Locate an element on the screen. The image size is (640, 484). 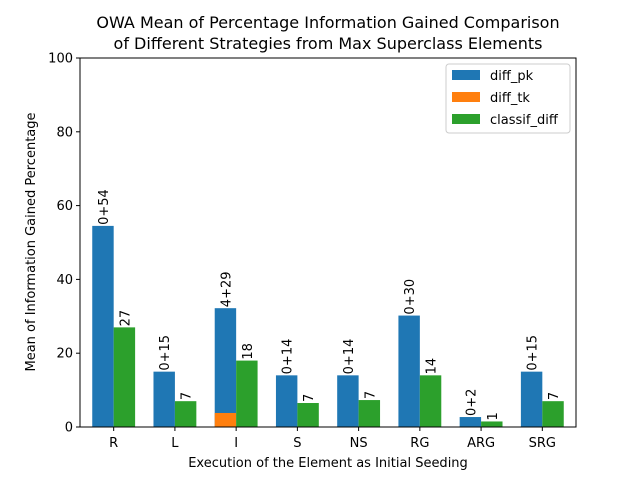
x-tick-label: ARG is located at coordinates (481, 443).